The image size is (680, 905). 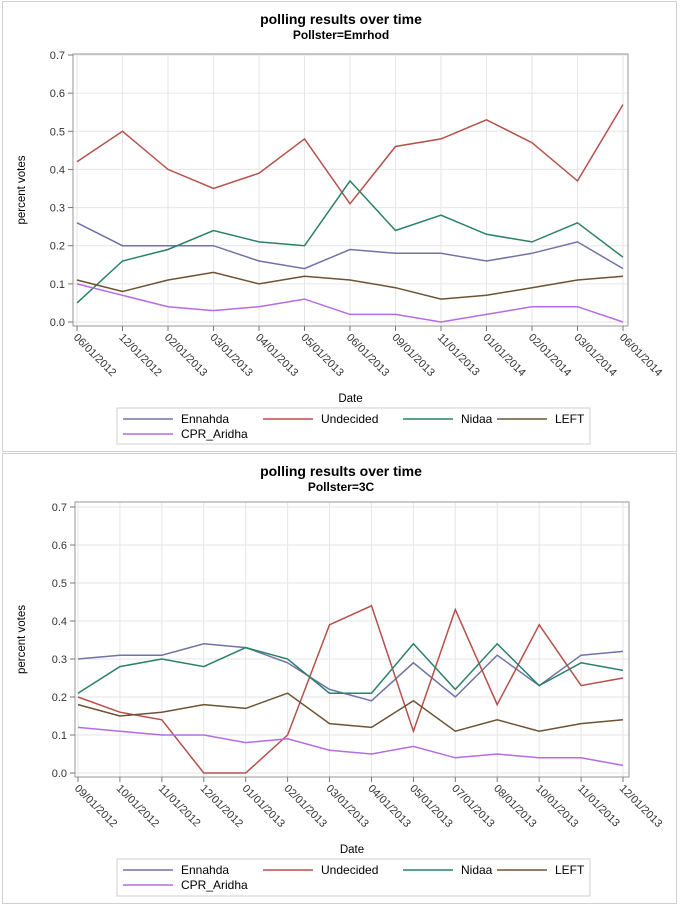 What do you see at coordinates (341, 487) in the screenshot?
I see `chart-subtitle: Pollster=3C` at bounding box center [341, 487].